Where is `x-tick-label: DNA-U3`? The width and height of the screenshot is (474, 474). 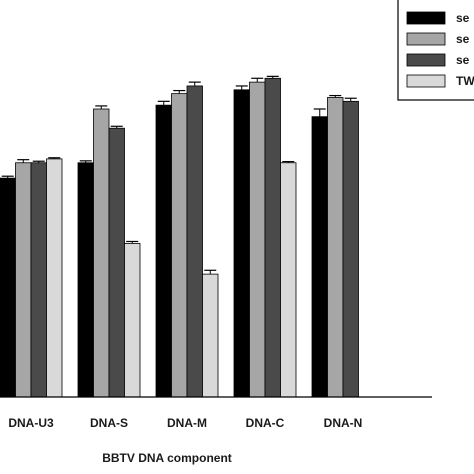 x-tick-label: DNA-U3 is located at coordinates (31, 423).